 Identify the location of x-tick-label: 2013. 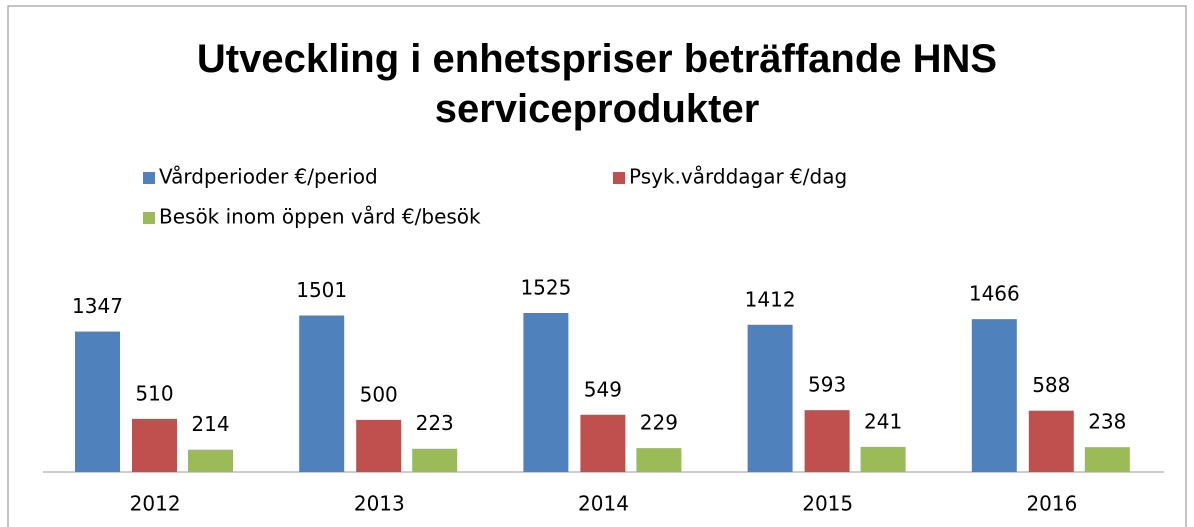
(379, 504).